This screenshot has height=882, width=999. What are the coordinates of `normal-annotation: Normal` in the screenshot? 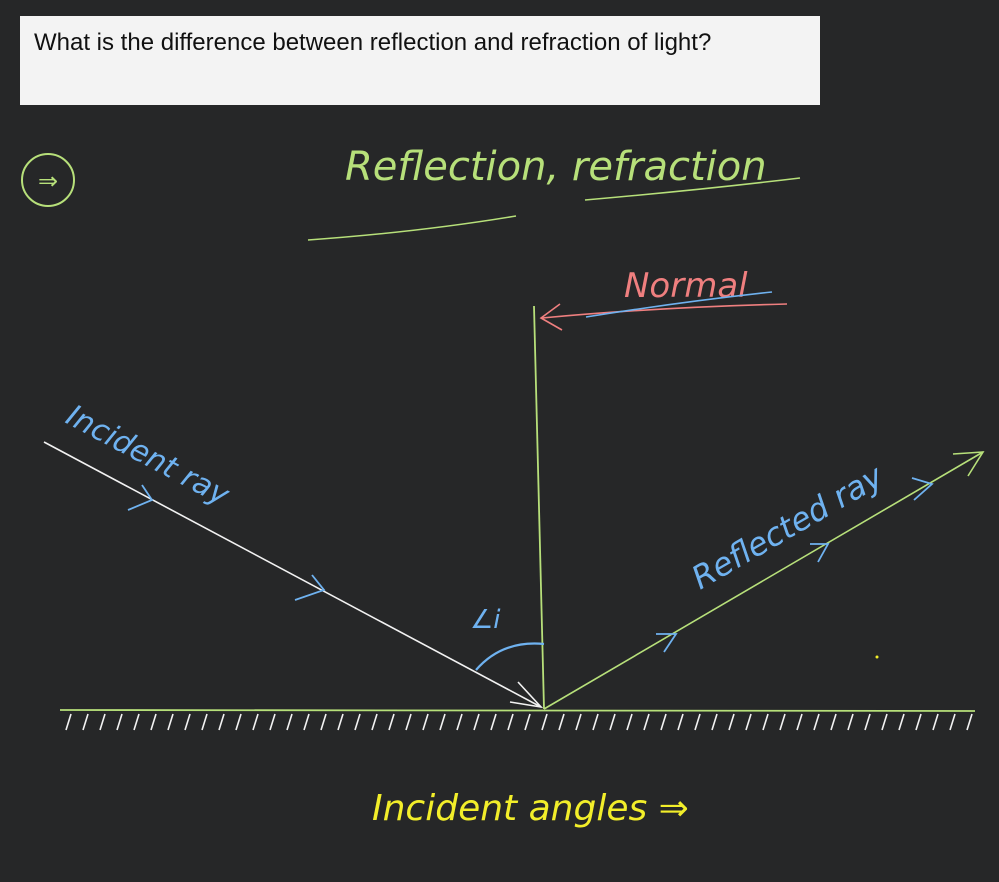 It's located at (663, 298).